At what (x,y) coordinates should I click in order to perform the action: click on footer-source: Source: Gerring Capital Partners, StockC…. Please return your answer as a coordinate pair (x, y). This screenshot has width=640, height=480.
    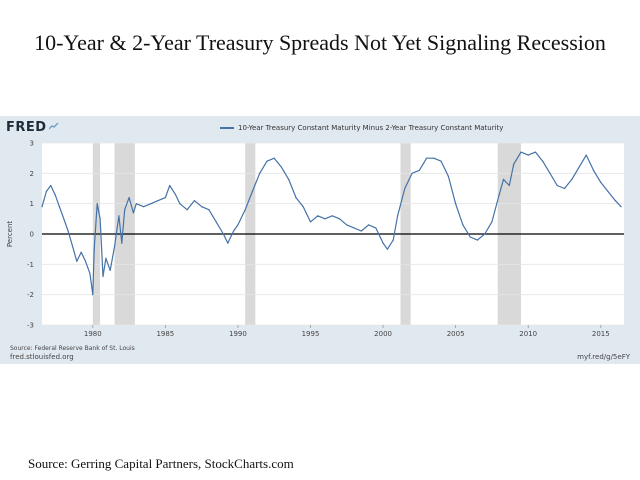
    Looking at the image, I should click on (161, 463).